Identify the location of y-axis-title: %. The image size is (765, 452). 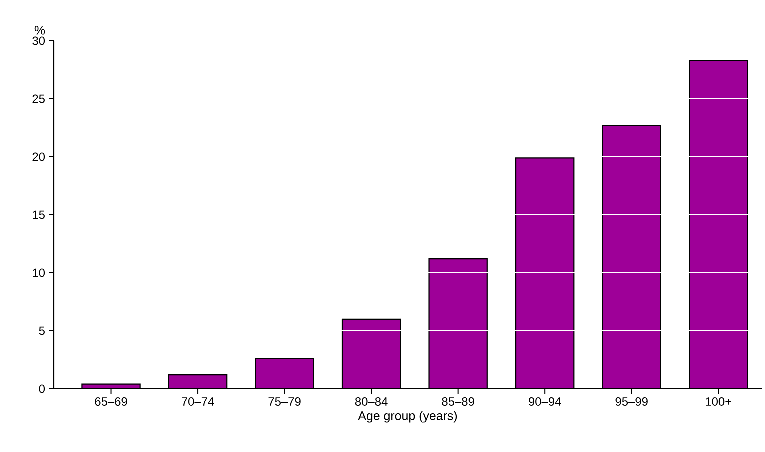
(40, 30).